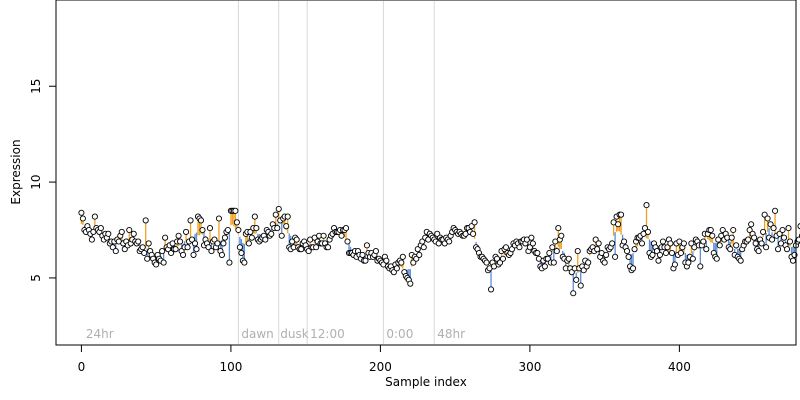  I want to click on y-tick-label: 5, so click(36, 278).